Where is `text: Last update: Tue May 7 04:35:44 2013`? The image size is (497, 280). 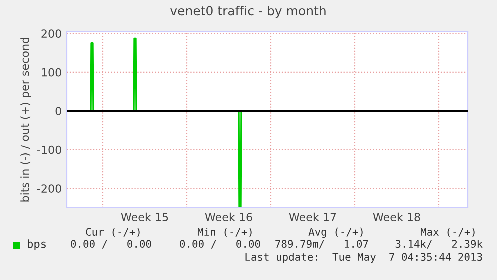
text: Last update: Tue May 7 04:35:44 2013 is located at coordinates (364, 258).